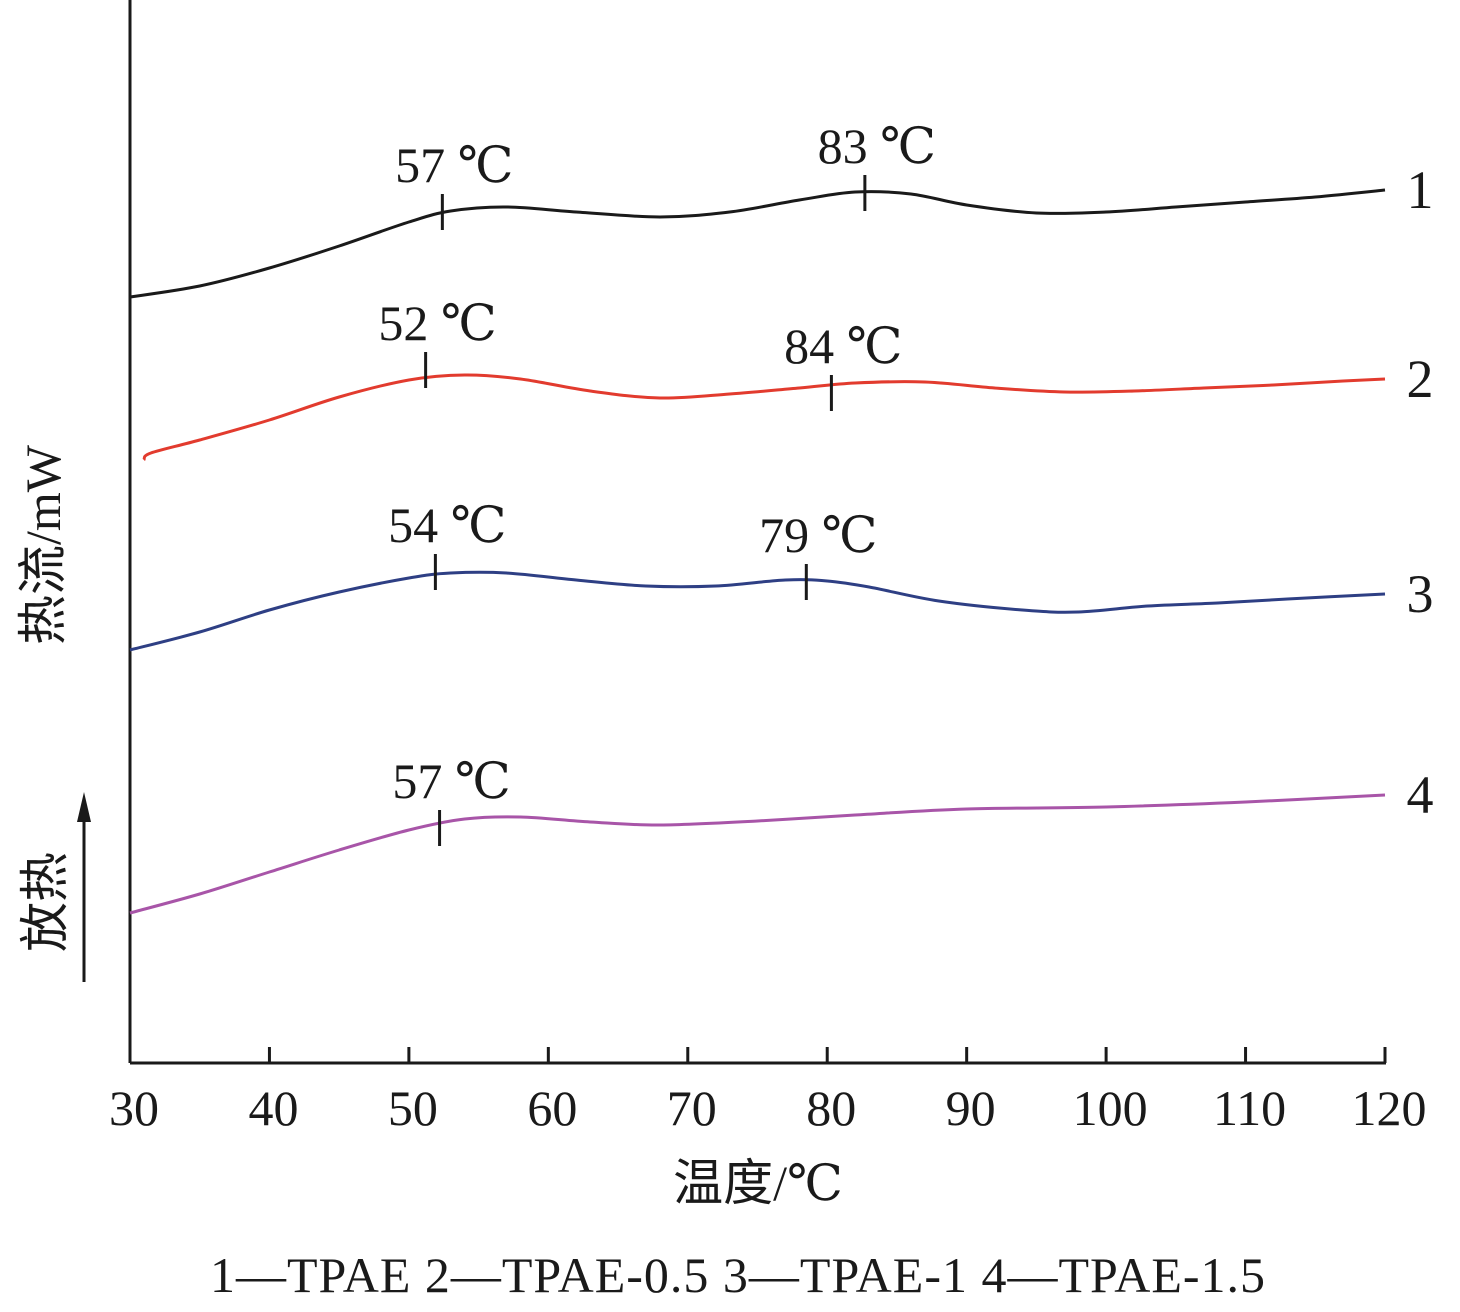 This screenshot has width=1460, height=1312. What do you see at coordinates (1420, 190) in the screenshot?
I see `curve-label-1: 1` at bounding box center [1420, 190].